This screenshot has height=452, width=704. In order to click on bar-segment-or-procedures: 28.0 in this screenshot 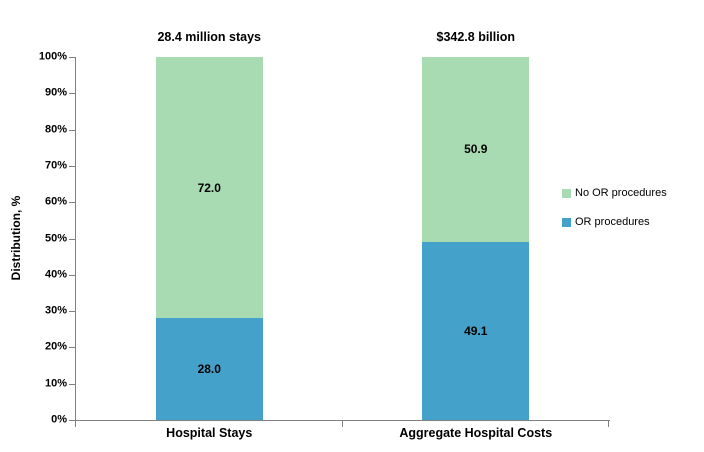, I will do `click(209, 369)`.